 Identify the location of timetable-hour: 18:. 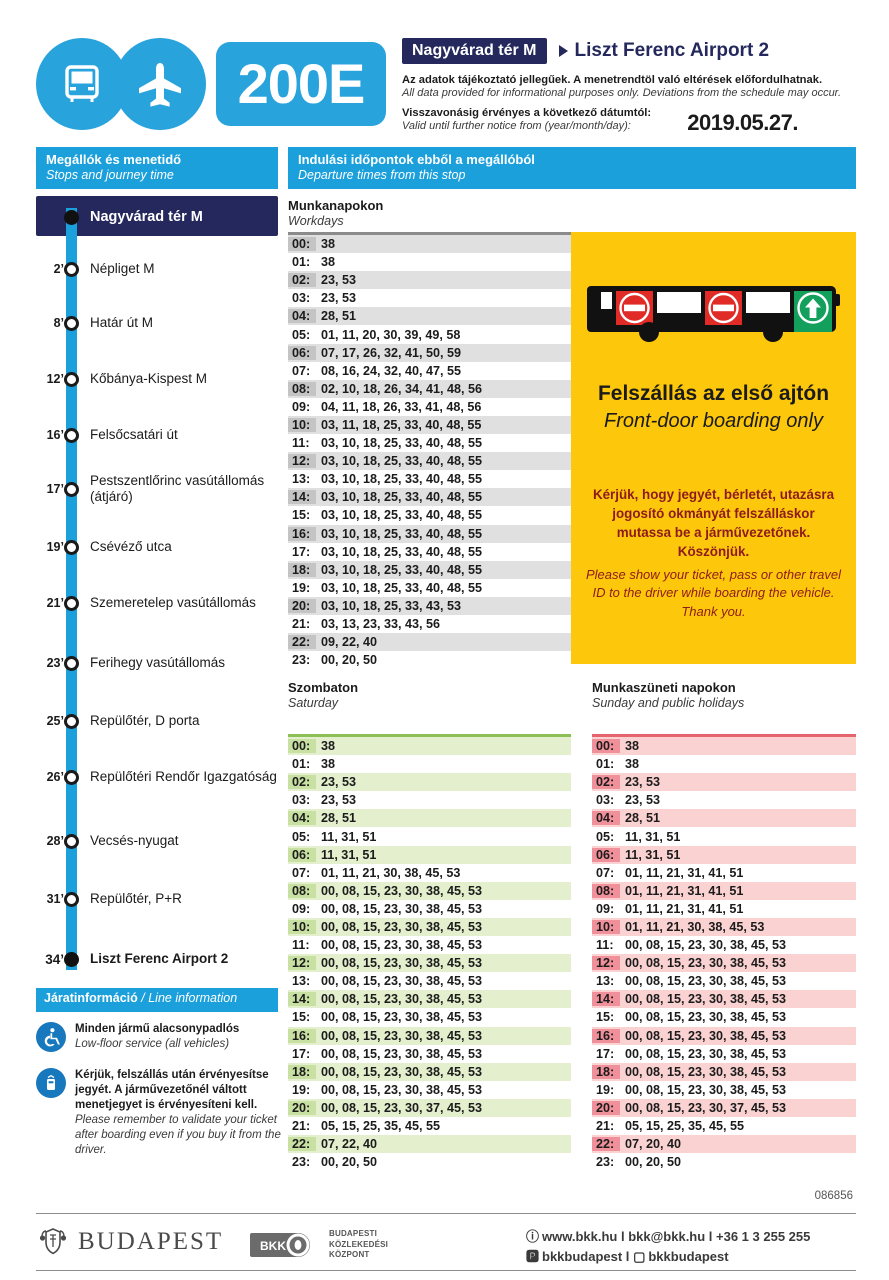
(302, 1071).